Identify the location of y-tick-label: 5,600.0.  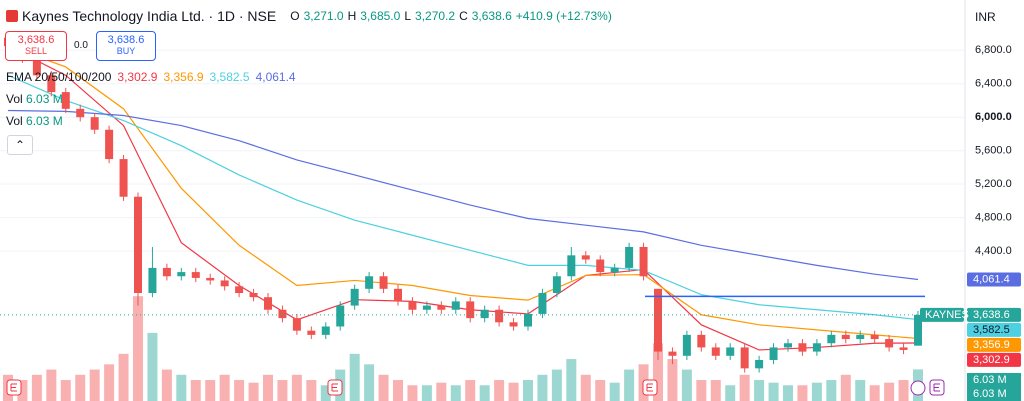
(993, 151).